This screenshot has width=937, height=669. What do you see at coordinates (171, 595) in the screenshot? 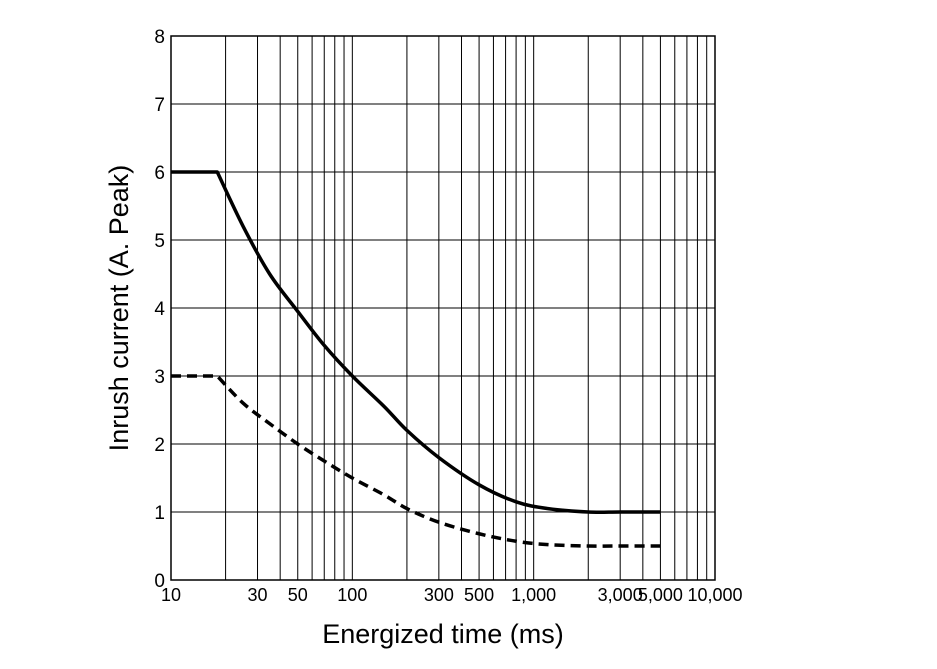
I see `x-tick-label: 10` at bounding box center [171, 595].